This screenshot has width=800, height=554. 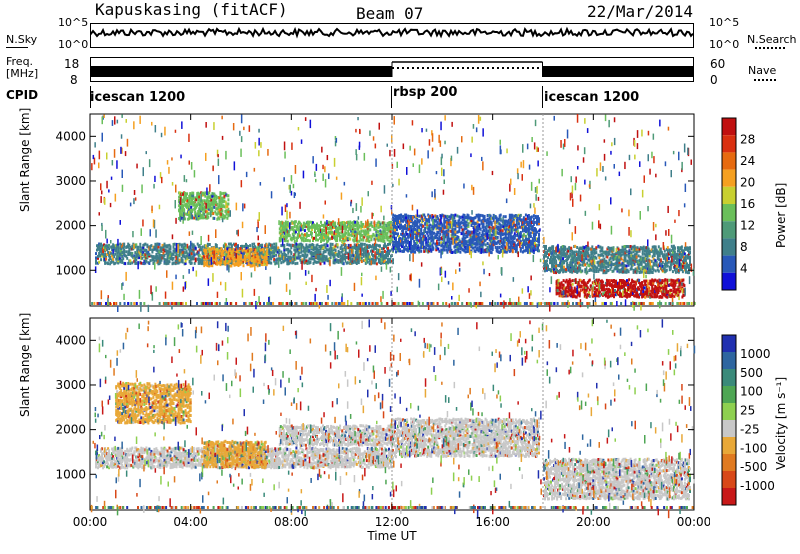 What do you see at coordinates (22, 95) in the screenshot?
I see `cpid-label: CPID` at bounding box center [22, 95].